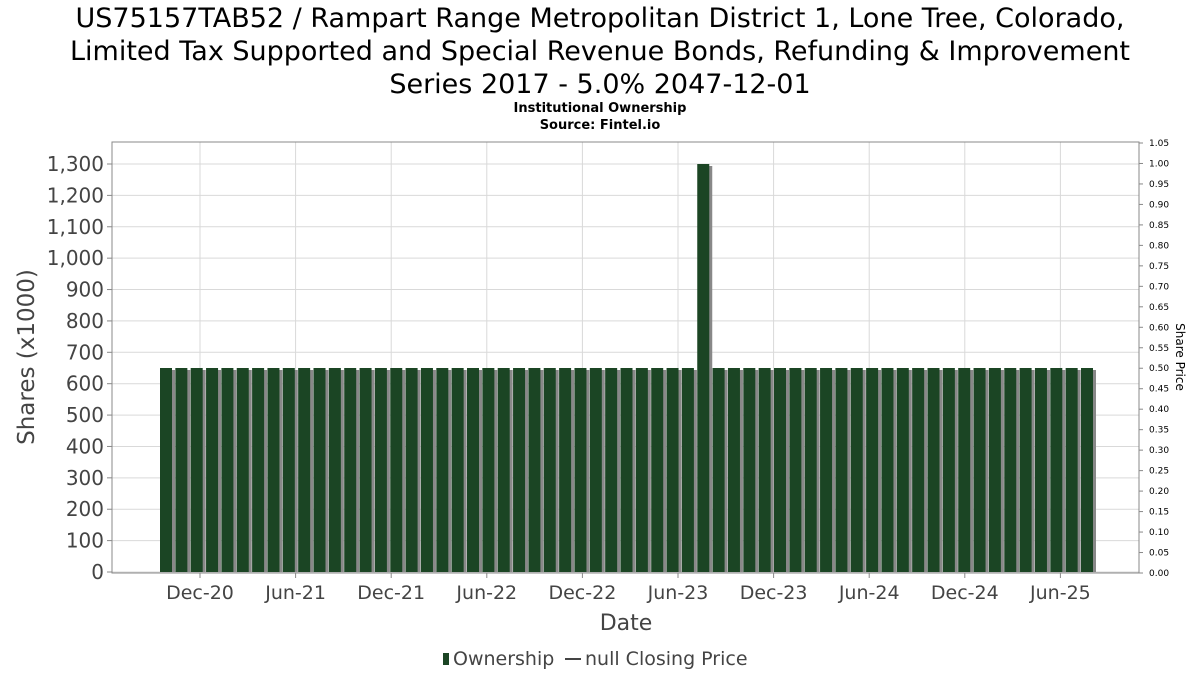  What do you see at coordinates (85, 321) in the screenshot?
I see `y-tick-label: 800` at bounding box center [85, 321].